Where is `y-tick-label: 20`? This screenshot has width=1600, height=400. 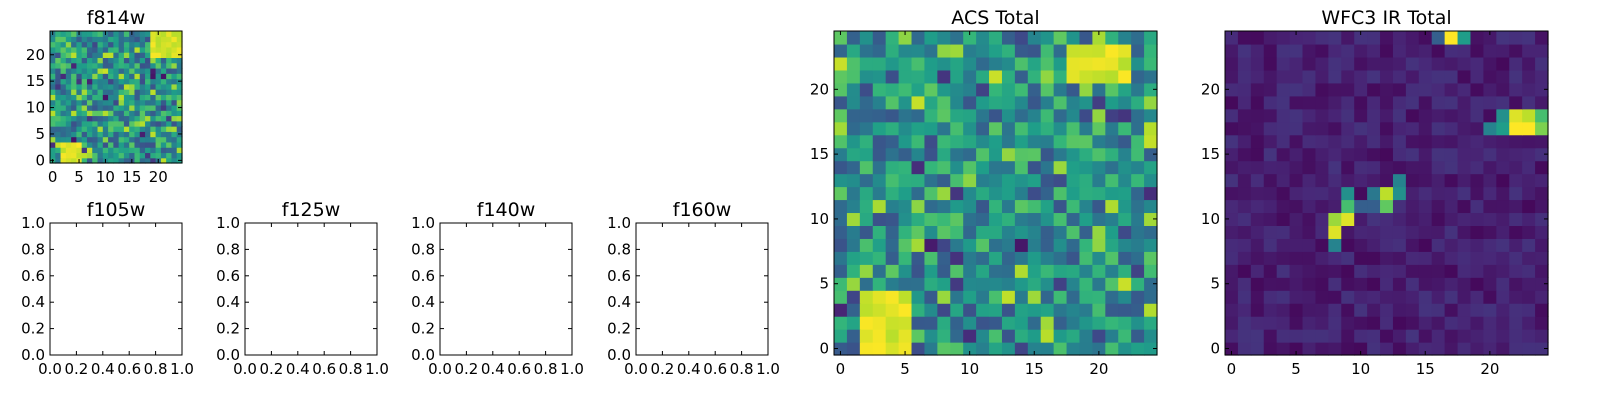
y-tick-label: 20 is located at coordinates (1210, 89).